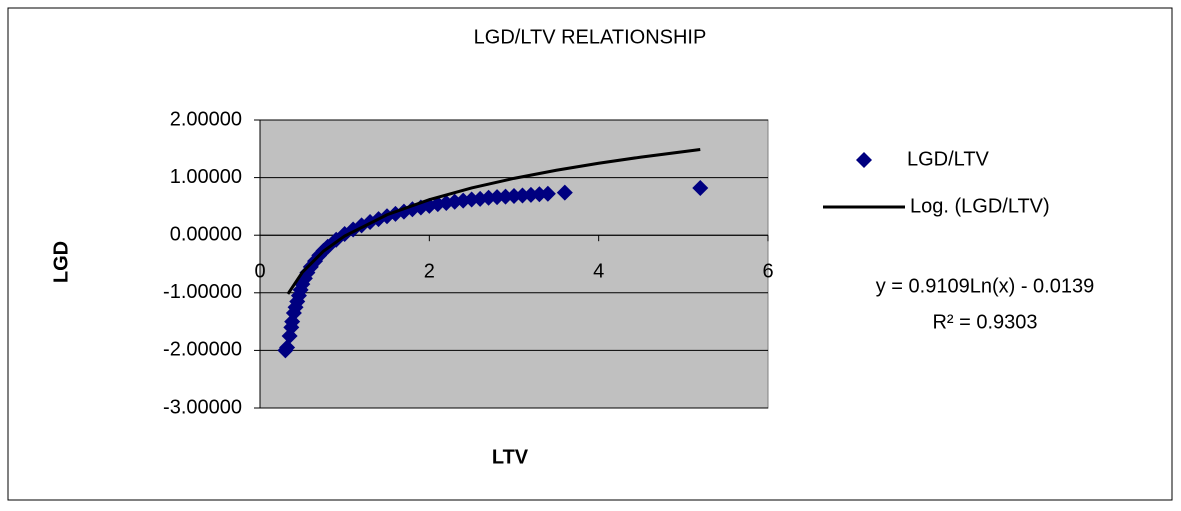 This screenshot has width=1181, height=511. I want to click on y-tick-label: -1.00000, so click(202, 292).